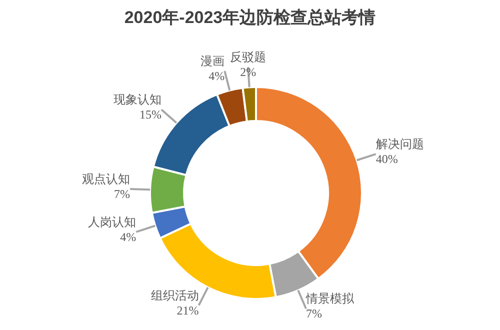  Describe the element at coordinates (187, 310) in the screenshot. I see `data-label: 21%` at that location.